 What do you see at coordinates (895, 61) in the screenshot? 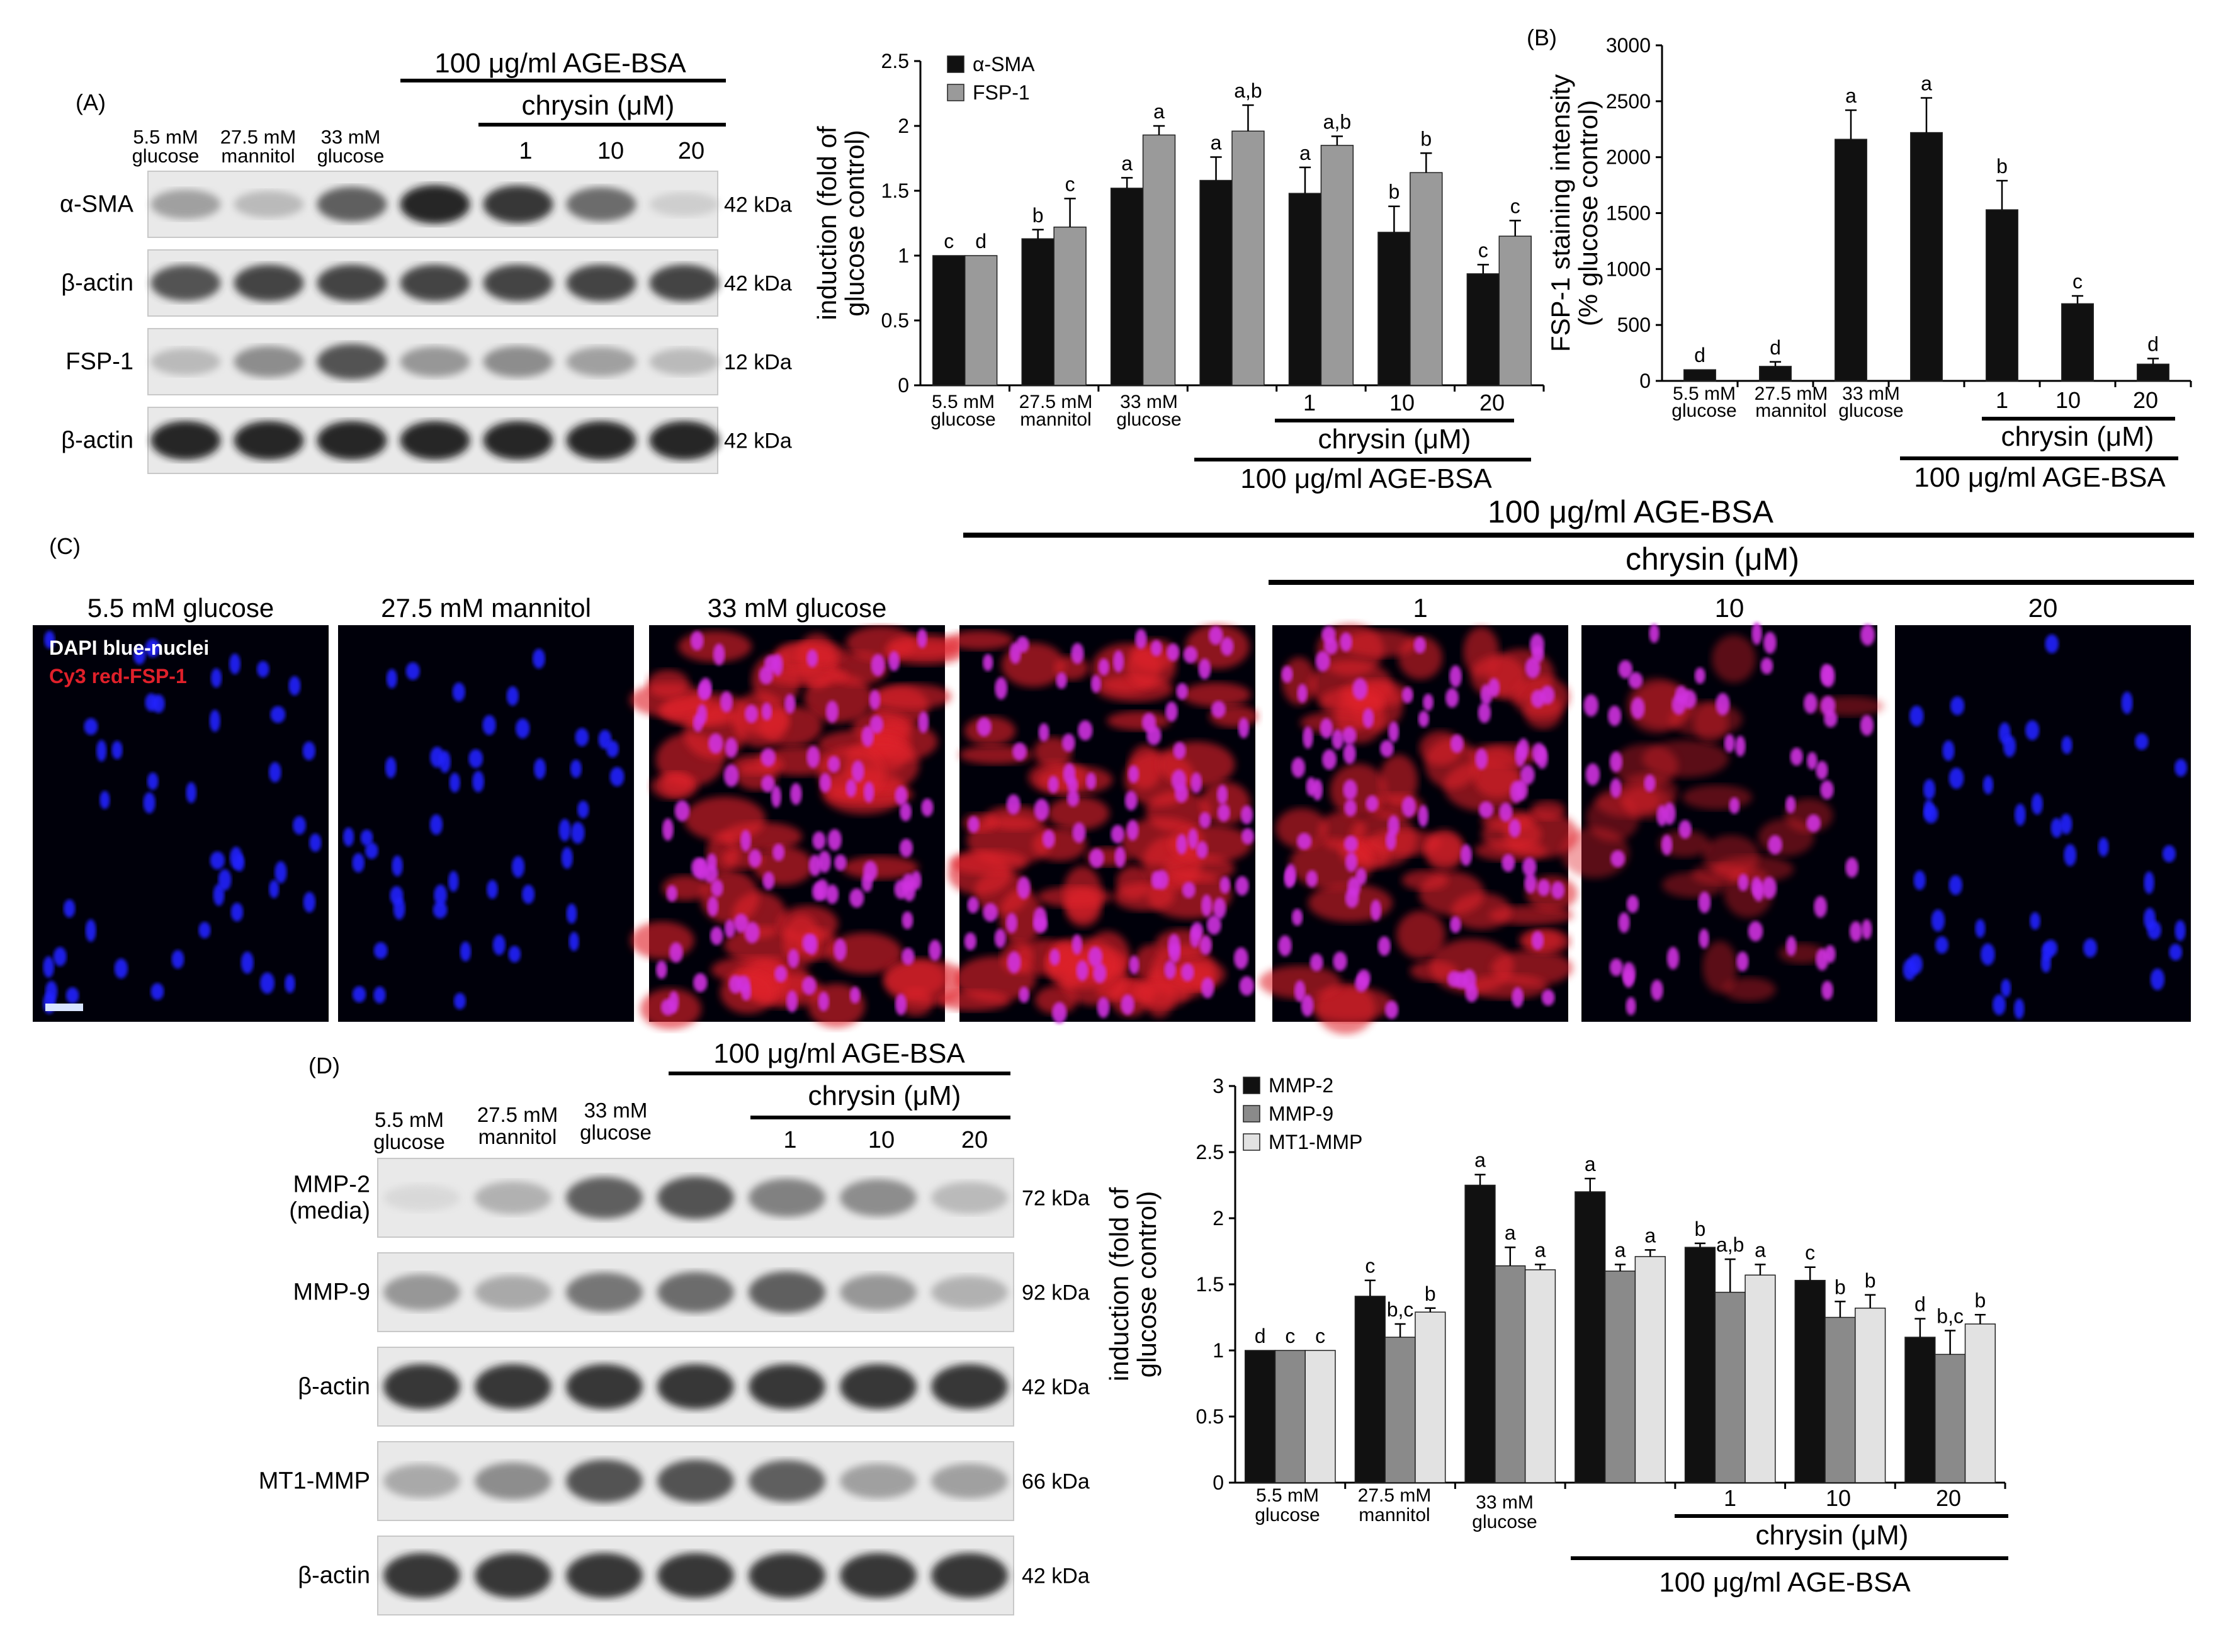
I see `y-tick-label: 2.5` at bounding box center [895, 61].